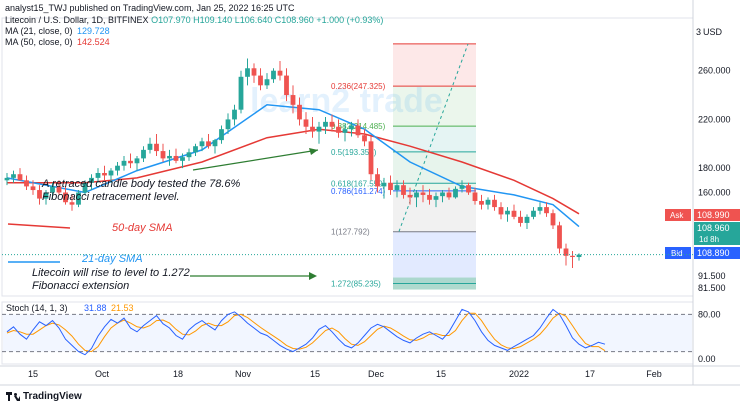  Describe the element at coordinates (178, 374) in the screenshot. I see `time-tick: 18` at that location.